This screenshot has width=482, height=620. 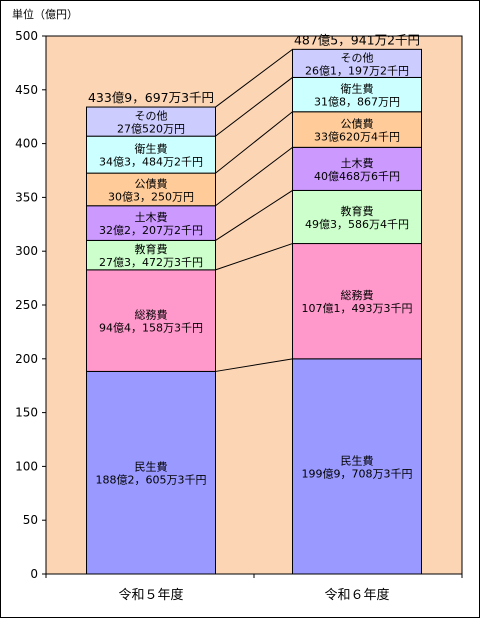 What do you see at coordinates (151, 328) in the screenshot?
I see `segment-value-label: 94億4，158万3千円` at bounding box center [151, 328].